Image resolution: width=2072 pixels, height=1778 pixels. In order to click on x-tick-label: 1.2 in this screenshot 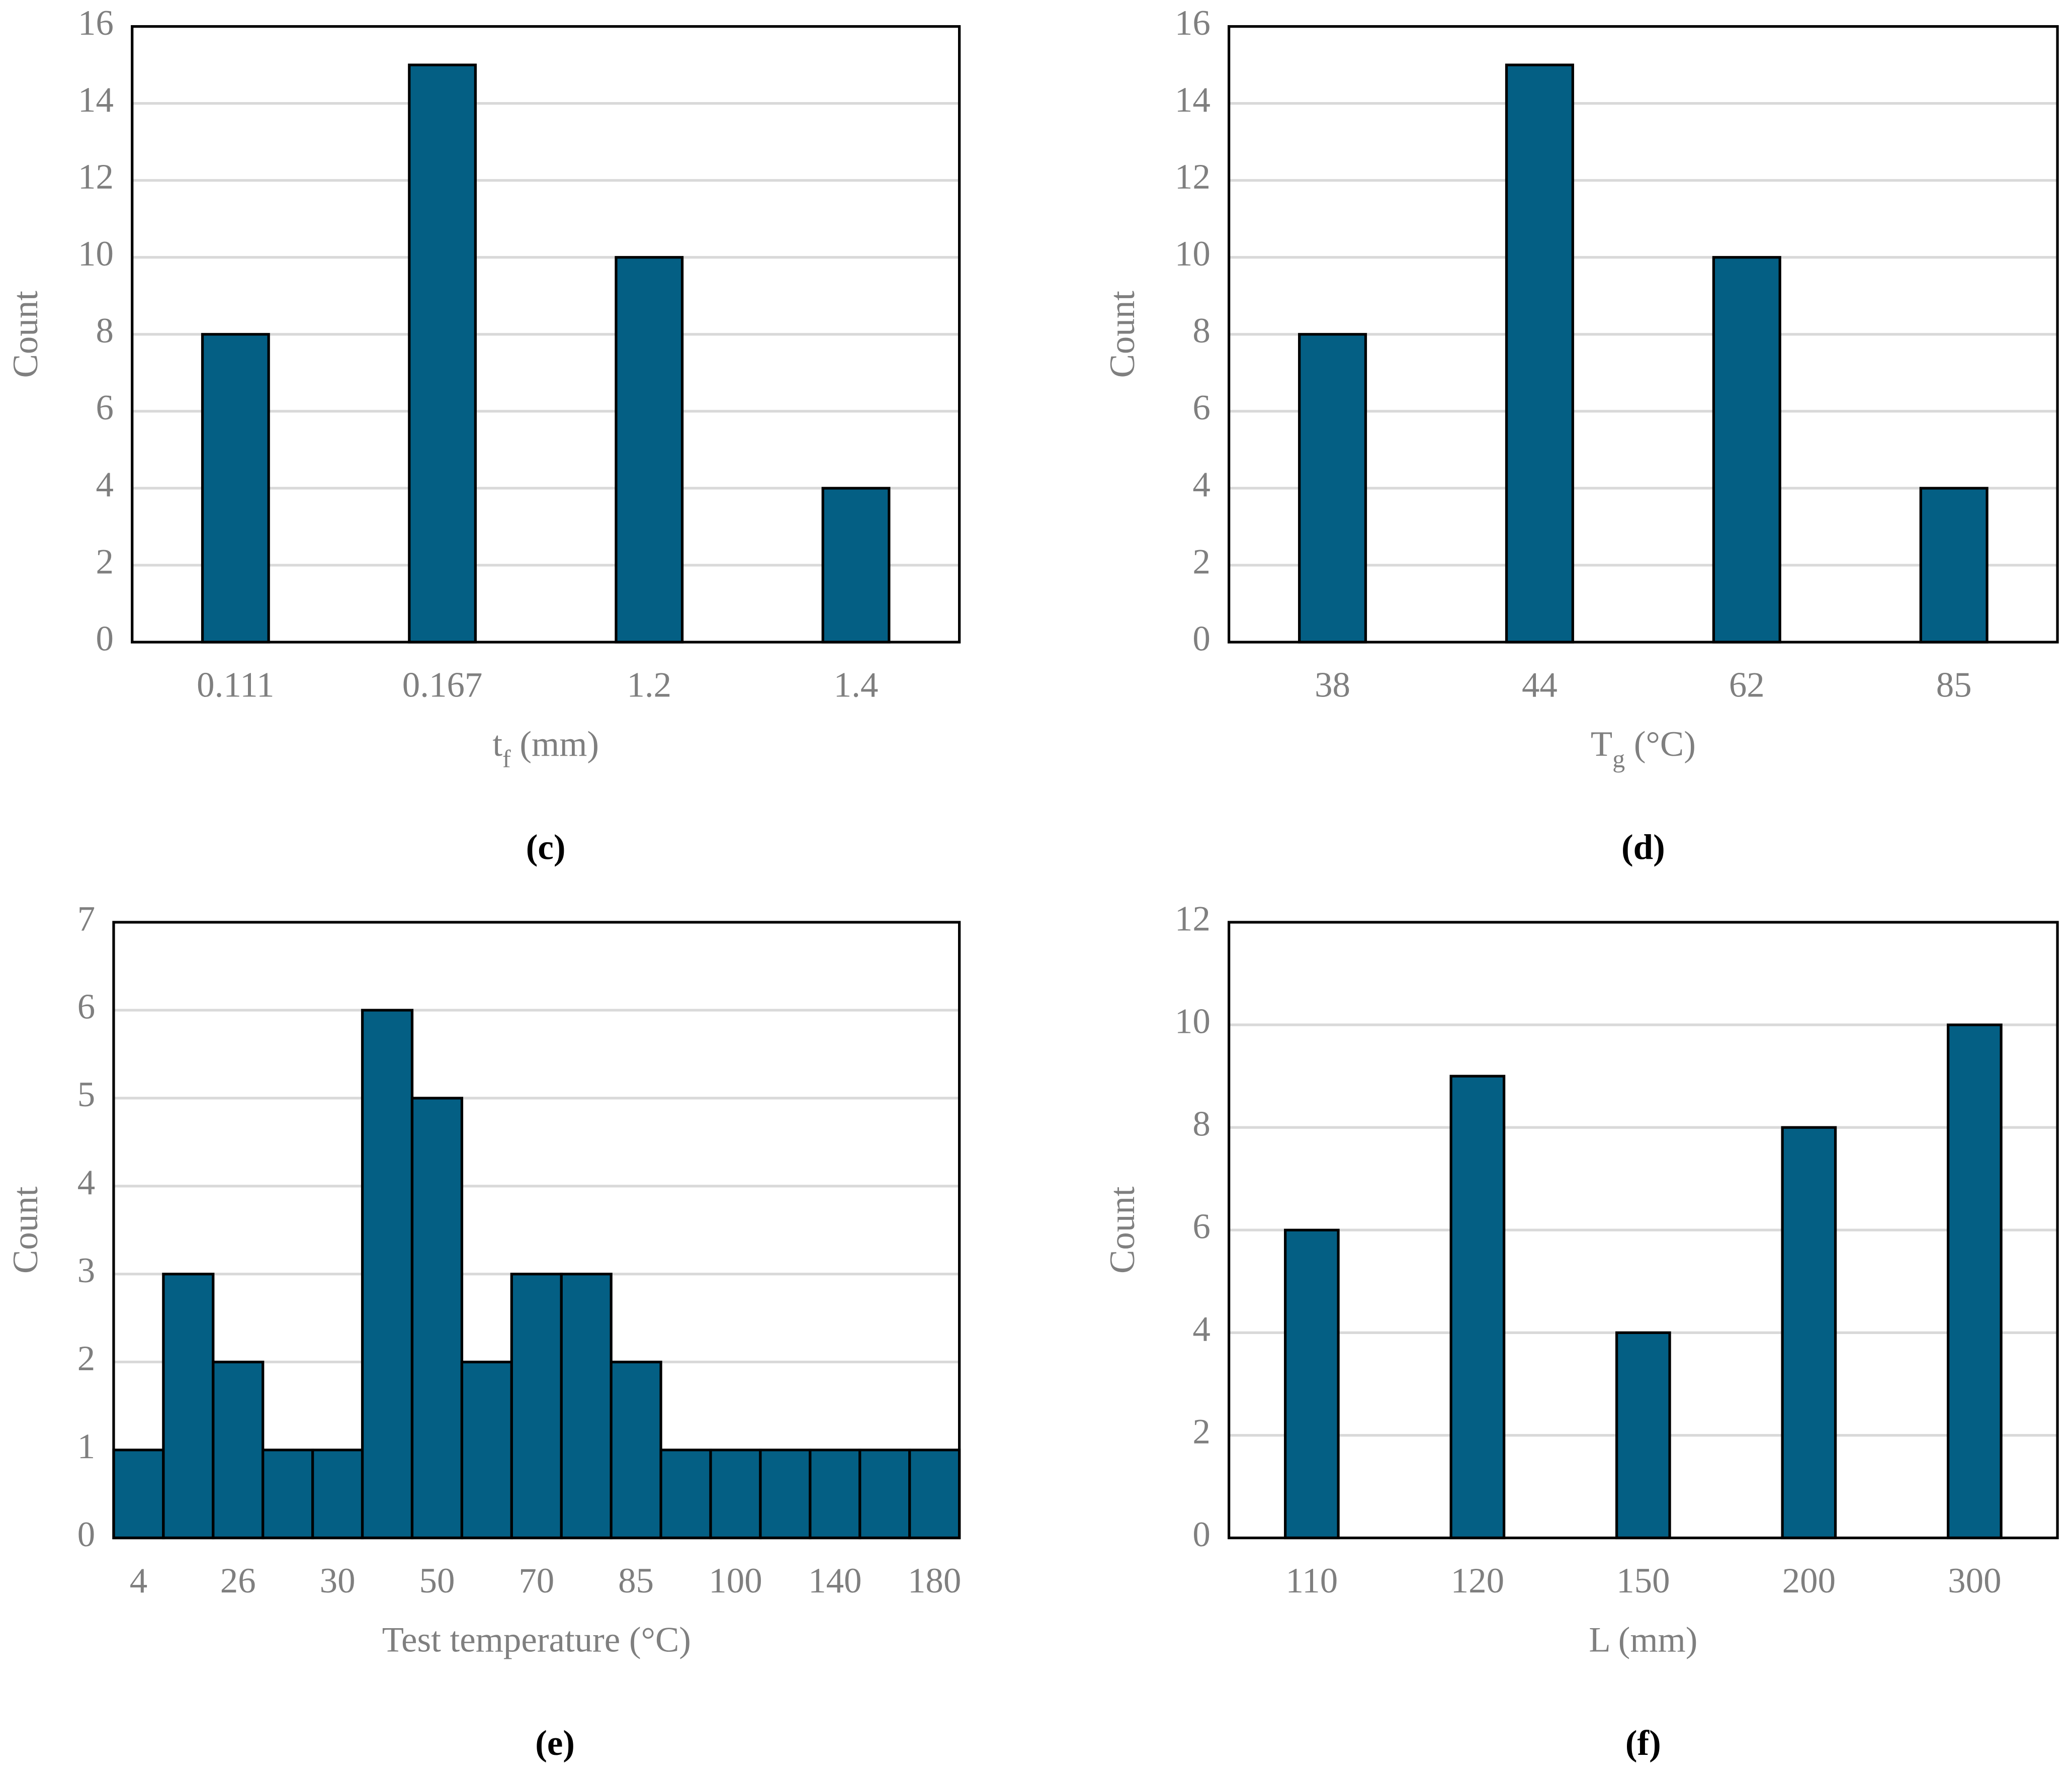, I will do `click(649, 684)`.